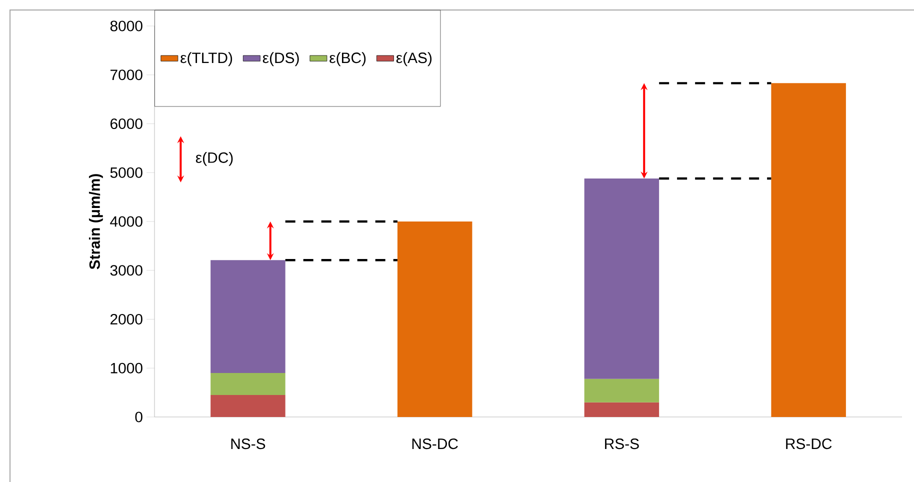 The height and width of the screenshot is (482, 914). I want to click on y-tick-label: 4000, so click(126, 221).